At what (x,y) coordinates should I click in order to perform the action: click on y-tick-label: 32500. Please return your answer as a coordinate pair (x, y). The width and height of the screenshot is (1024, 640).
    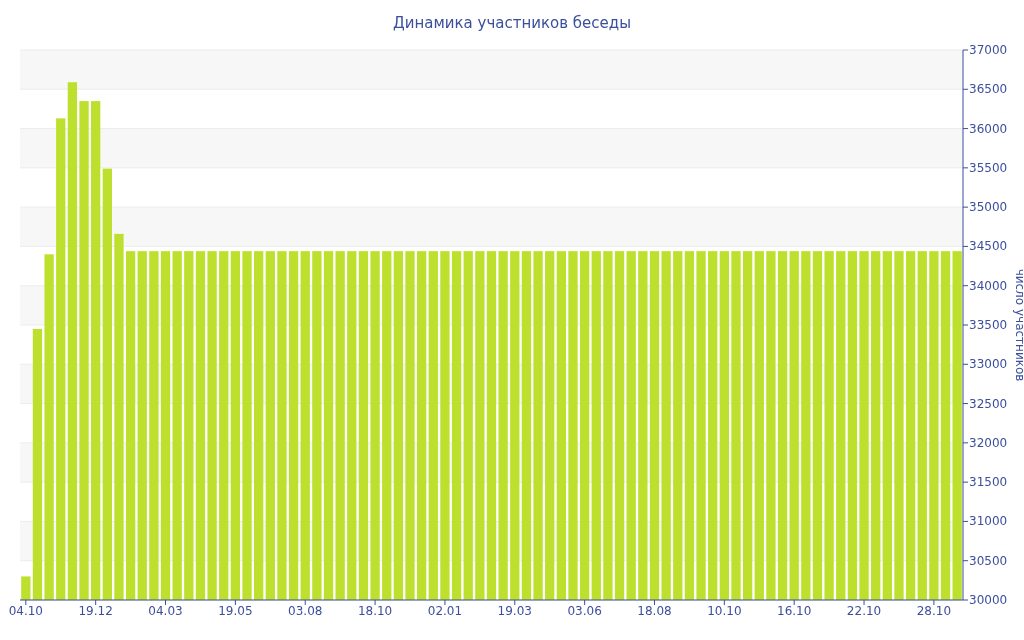
    Looking at the image, I should click on (988, 403).